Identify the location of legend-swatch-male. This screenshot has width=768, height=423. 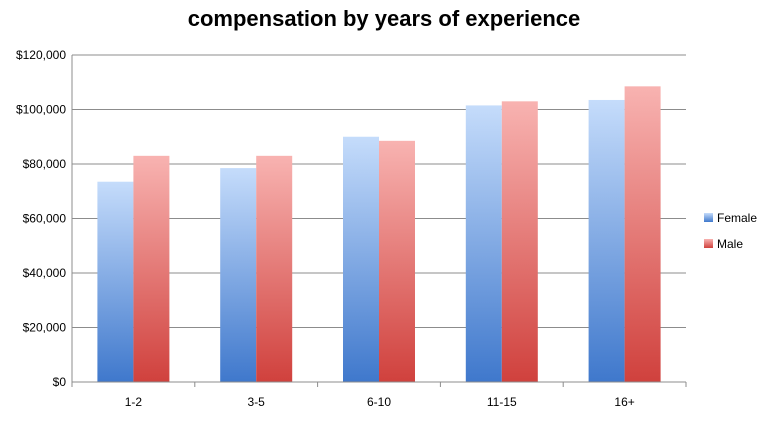
(708, 243).